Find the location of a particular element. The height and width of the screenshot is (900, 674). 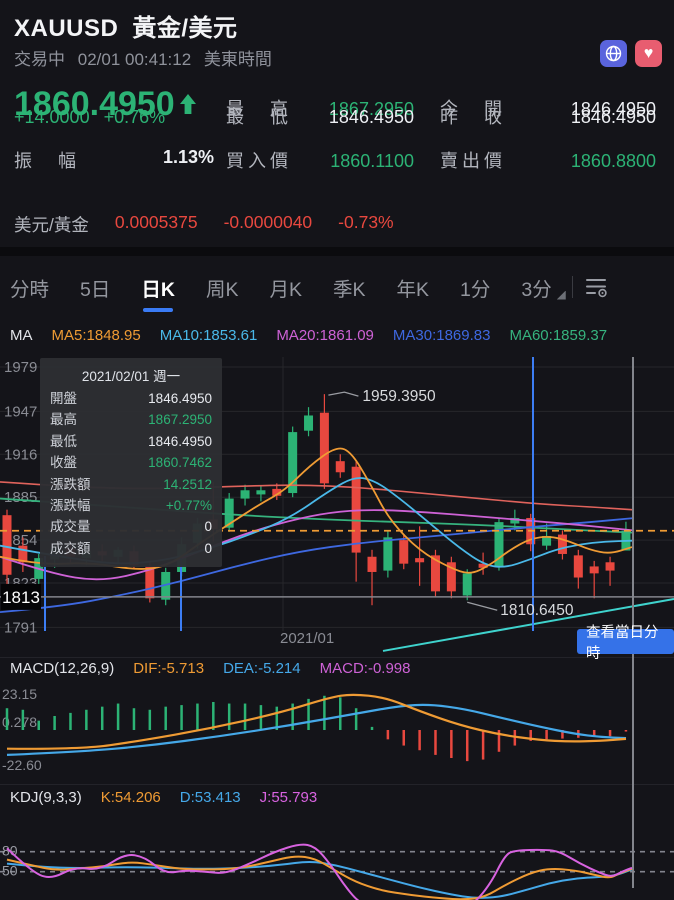

ma30-legend: MA30:1869.83 is located at coordinates (441, 335).